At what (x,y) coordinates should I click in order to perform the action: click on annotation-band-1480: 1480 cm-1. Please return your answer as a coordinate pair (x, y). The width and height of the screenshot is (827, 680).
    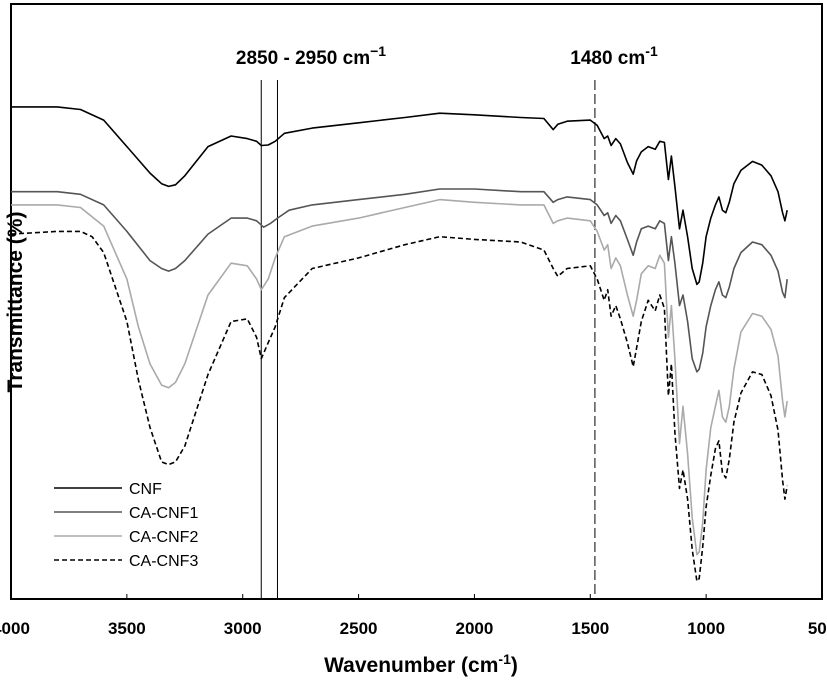
    Looking at the image, I should click on (614, 56).